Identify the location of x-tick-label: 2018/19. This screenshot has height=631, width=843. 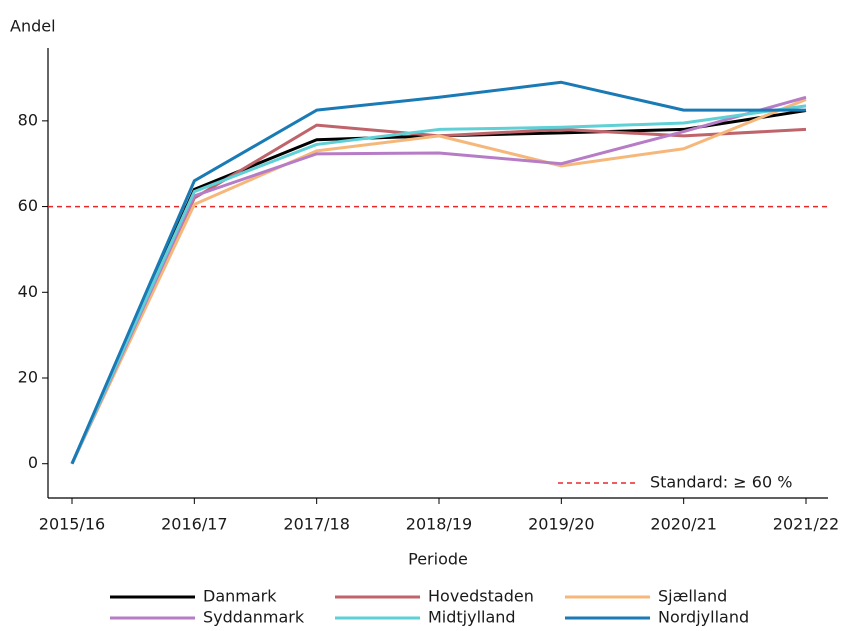
(439, 524).